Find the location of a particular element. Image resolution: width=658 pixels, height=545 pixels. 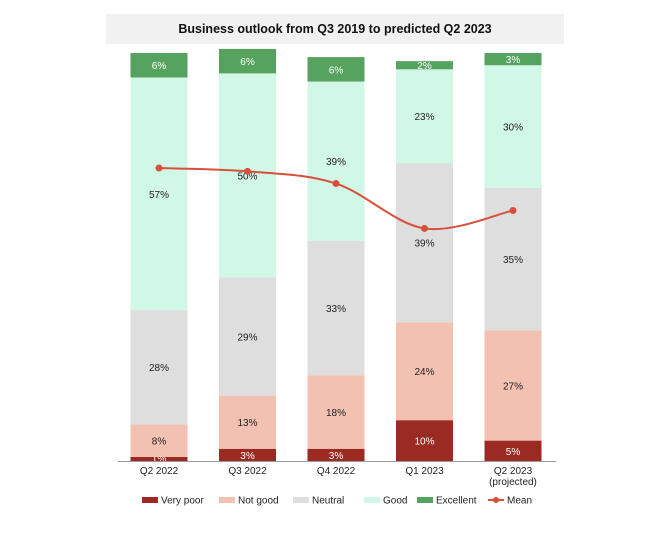

legend-label: Very poor is located at coordinates (182, 501).